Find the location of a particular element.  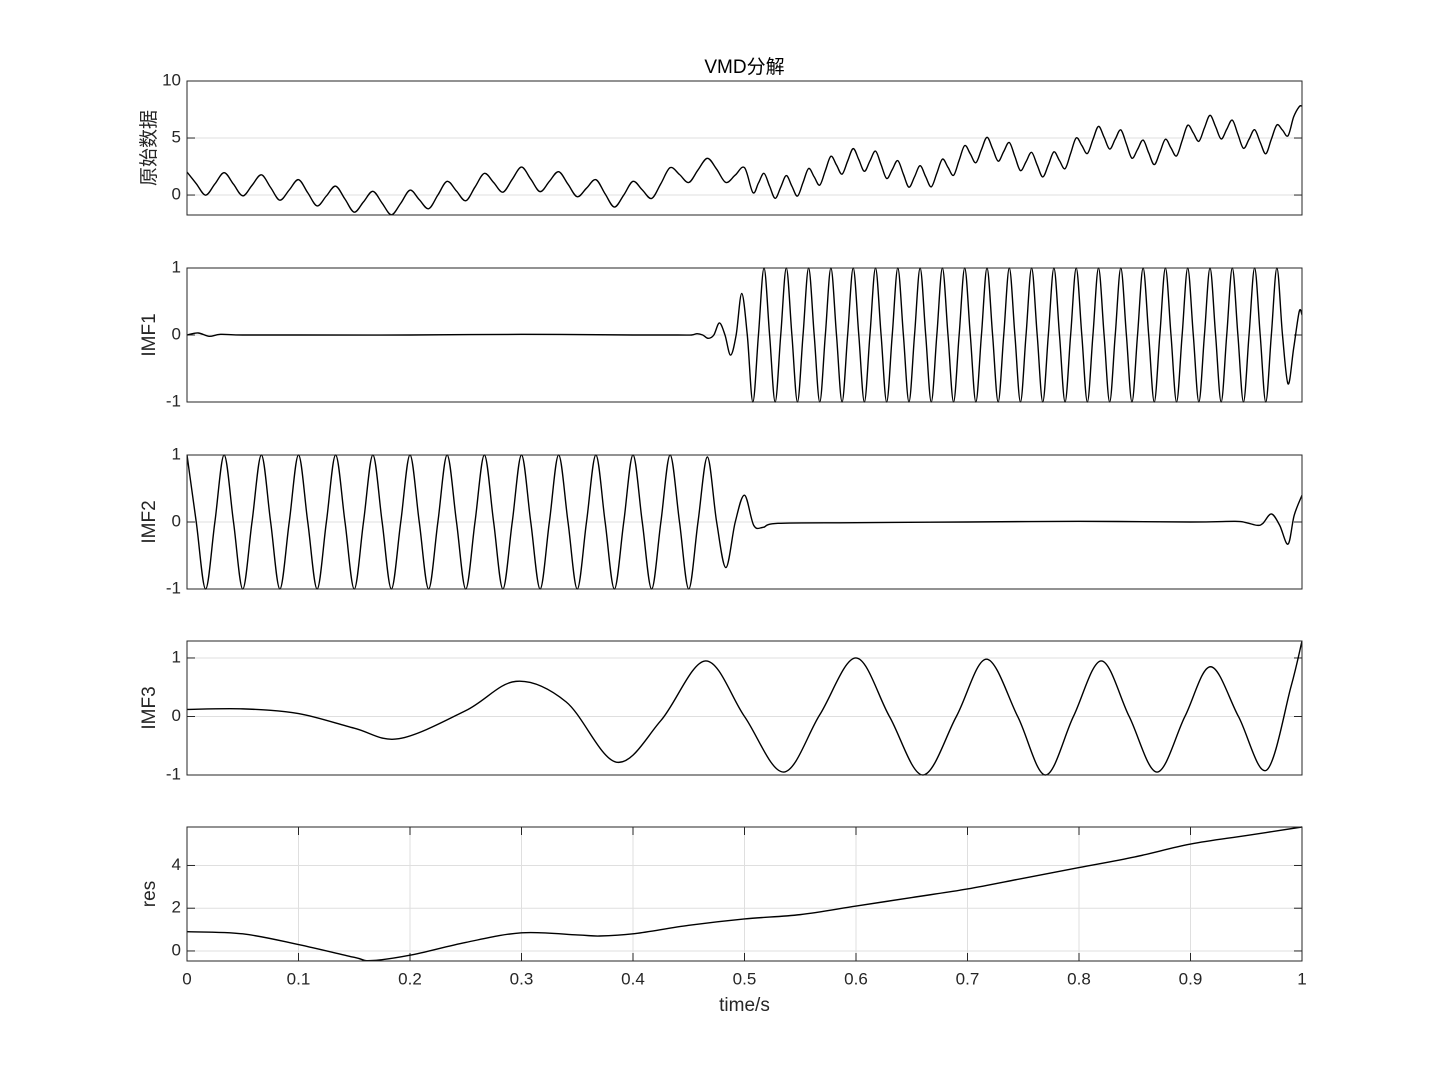

y-axis-label: IMF3 is located at coordinates (149, 707).